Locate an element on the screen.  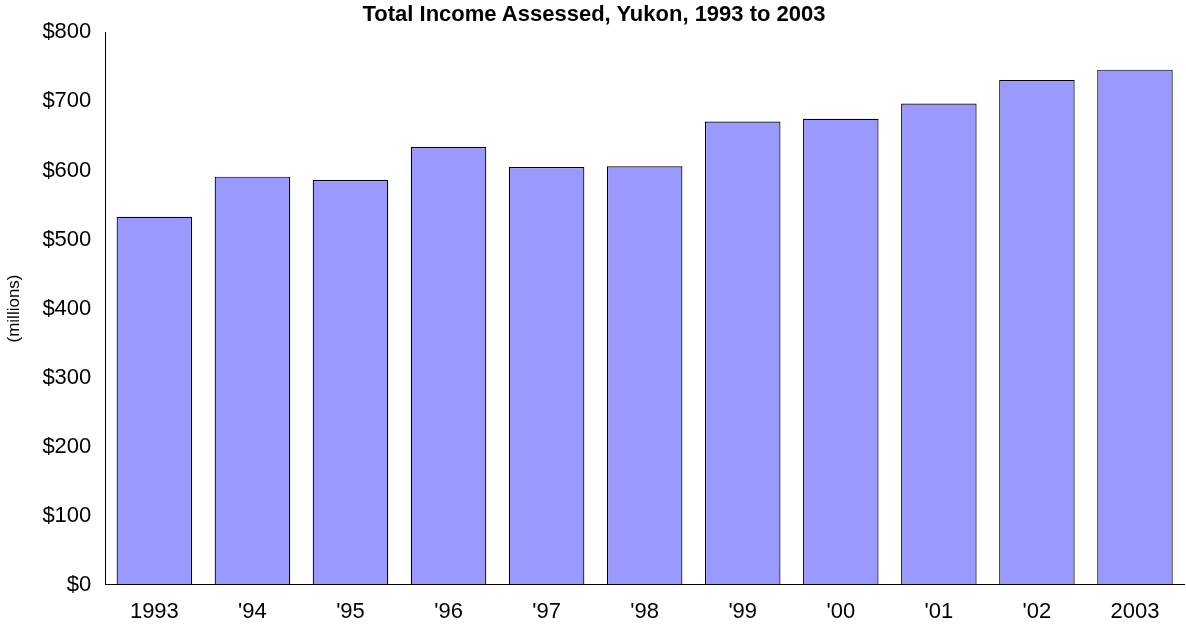
x-tick-label: '95 is located at coordinates (350, 610).